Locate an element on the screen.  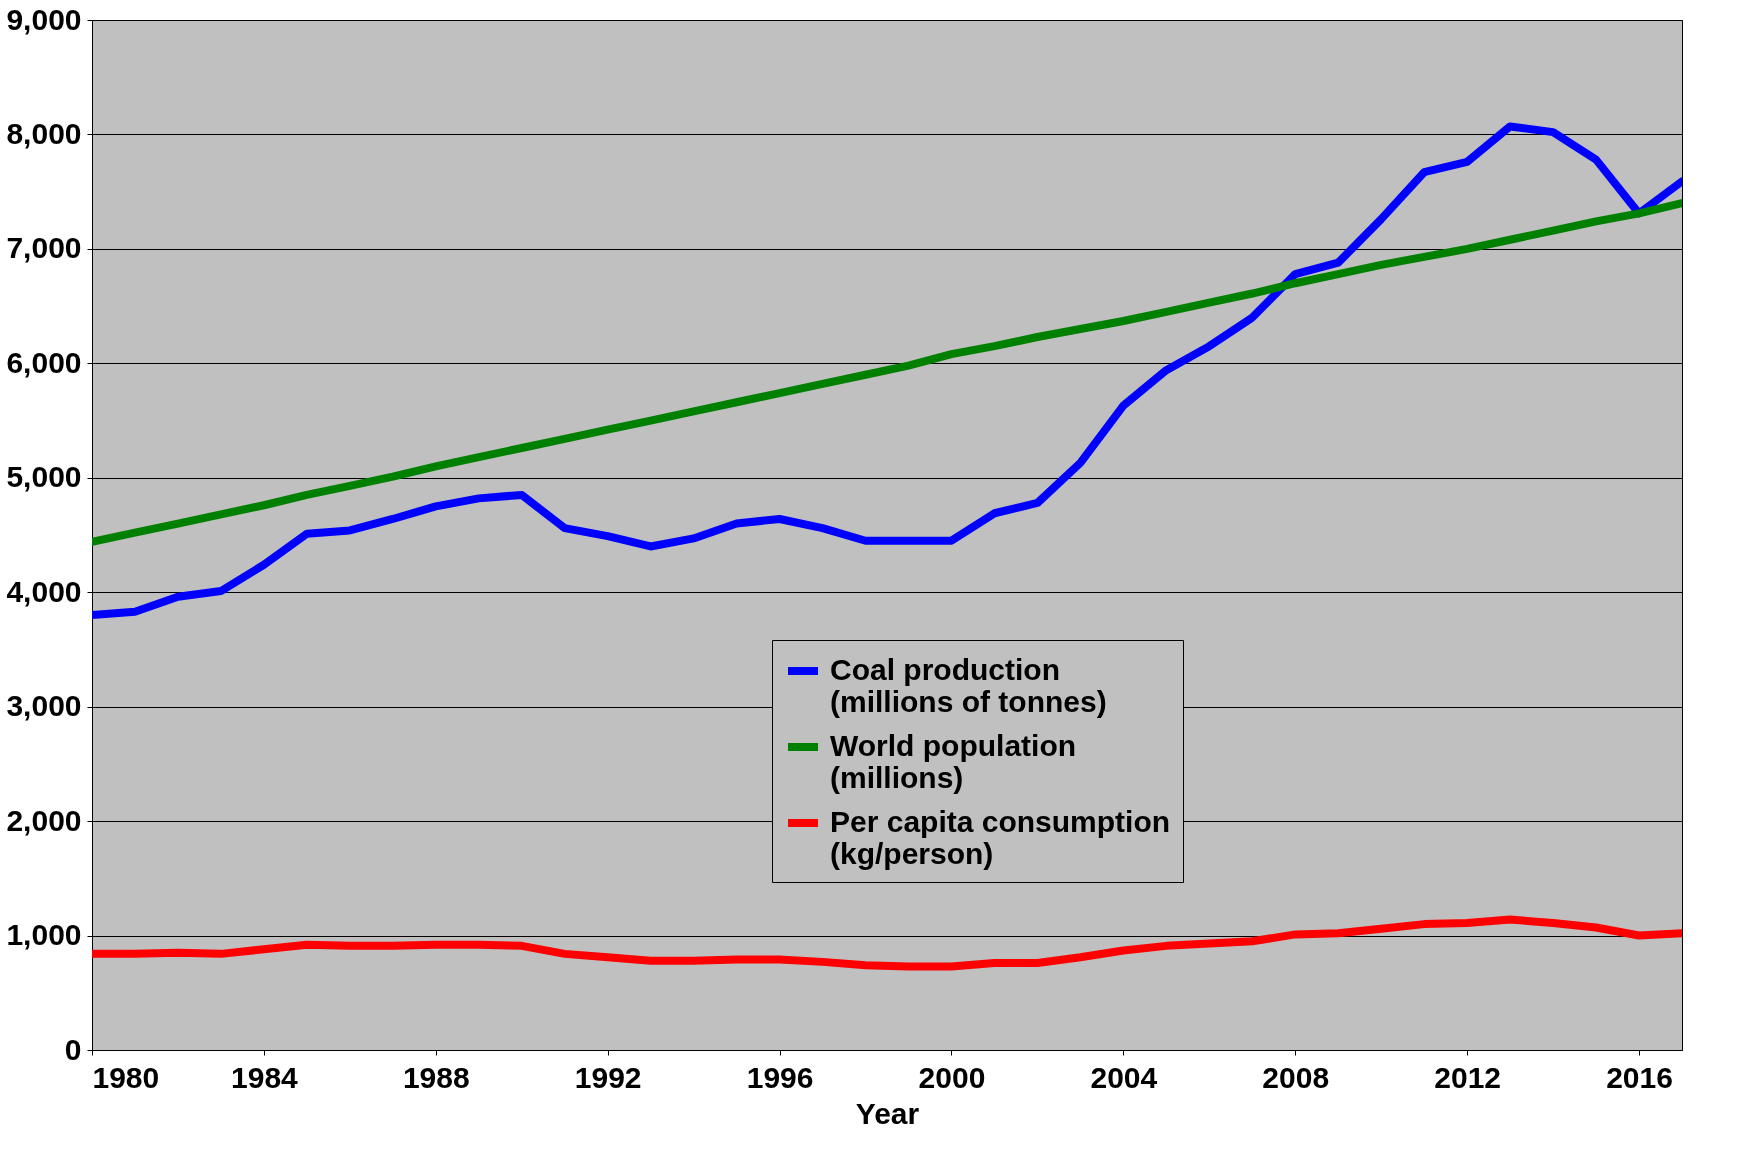
legend-label: Per capita consumption (kg/person) is located at coordinates (1000, 837).